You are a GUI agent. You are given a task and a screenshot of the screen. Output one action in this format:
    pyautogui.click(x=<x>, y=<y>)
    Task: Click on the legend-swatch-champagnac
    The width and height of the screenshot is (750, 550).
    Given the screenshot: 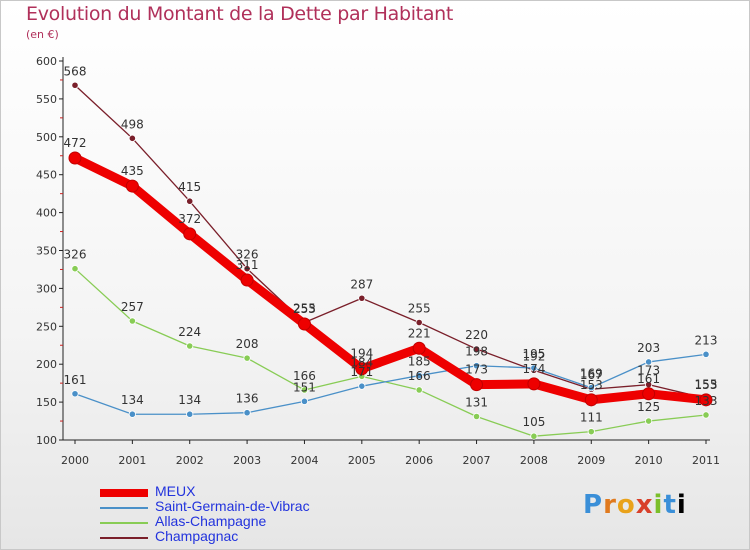 What is the action you would take?
    pyautogui.click(x=124, y=537)
    